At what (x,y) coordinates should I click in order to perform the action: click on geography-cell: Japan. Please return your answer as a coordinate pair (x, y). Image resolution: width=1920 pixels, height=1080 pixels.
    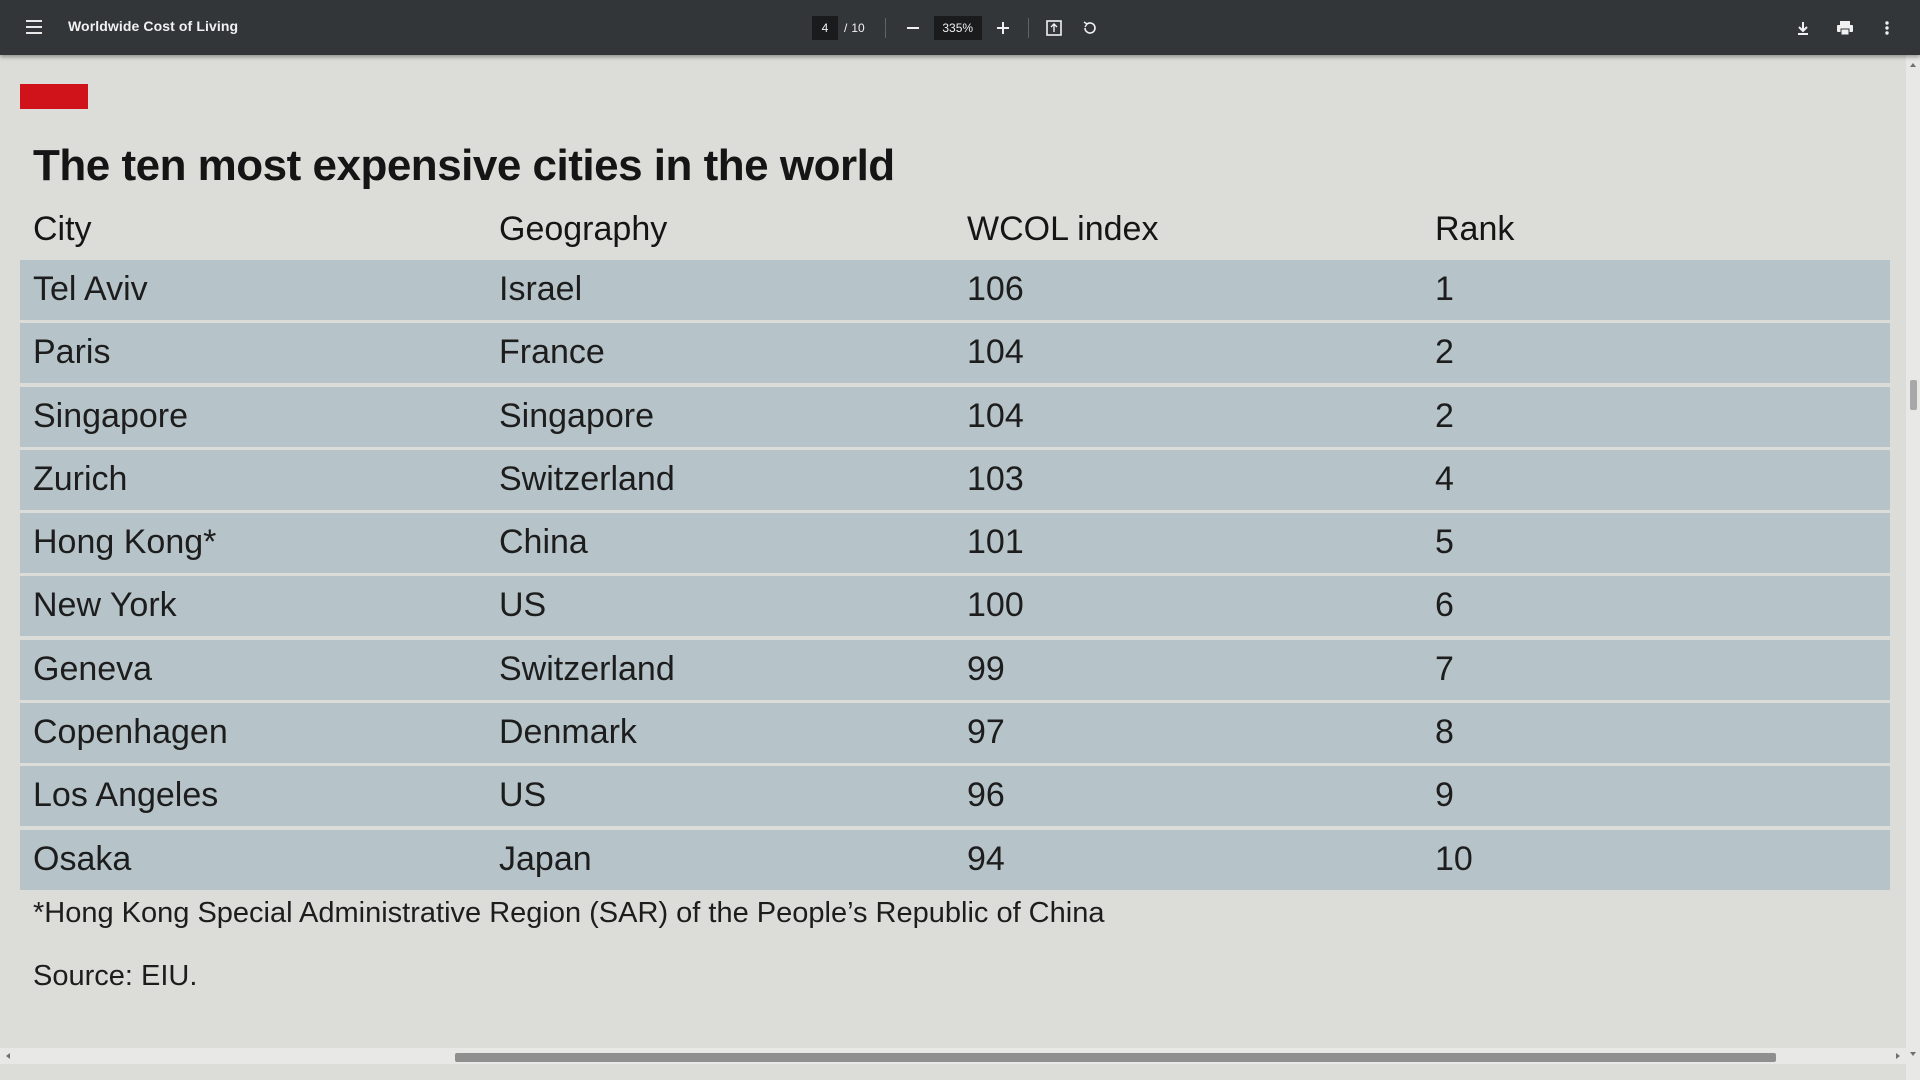
    Looking at the image, I should click on (545, 858).